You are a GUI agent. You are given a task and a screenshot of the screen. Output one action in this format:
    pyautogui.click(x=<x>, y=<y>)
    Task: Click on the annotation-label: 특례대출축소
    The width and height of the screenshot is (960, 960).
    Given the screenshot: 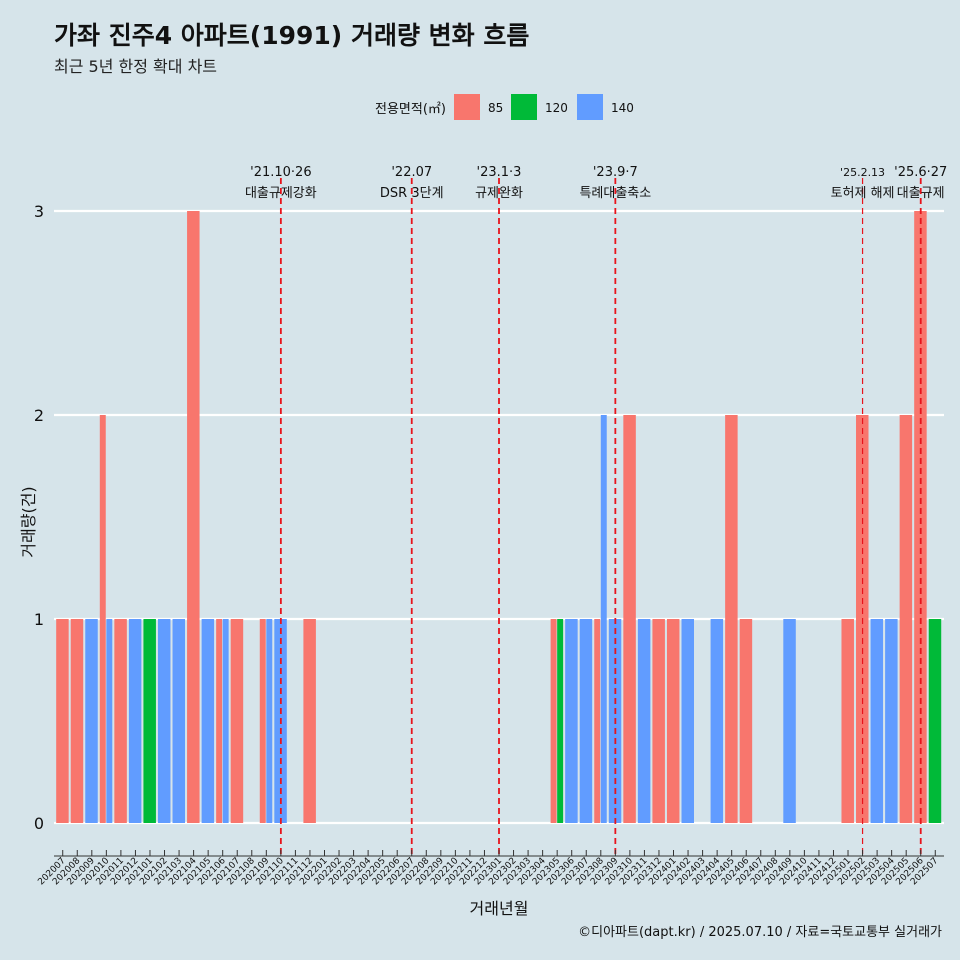 What is the action you would take?
    pyautogui.click(x=615, y=193)
    